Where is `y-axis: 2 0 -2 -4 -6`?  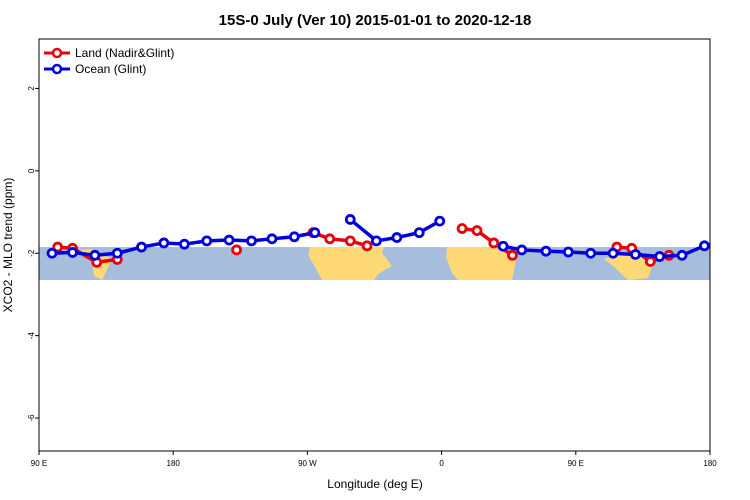
y-axis: 2 0 -2 -4 -6 is located at coordinates (33, 254).